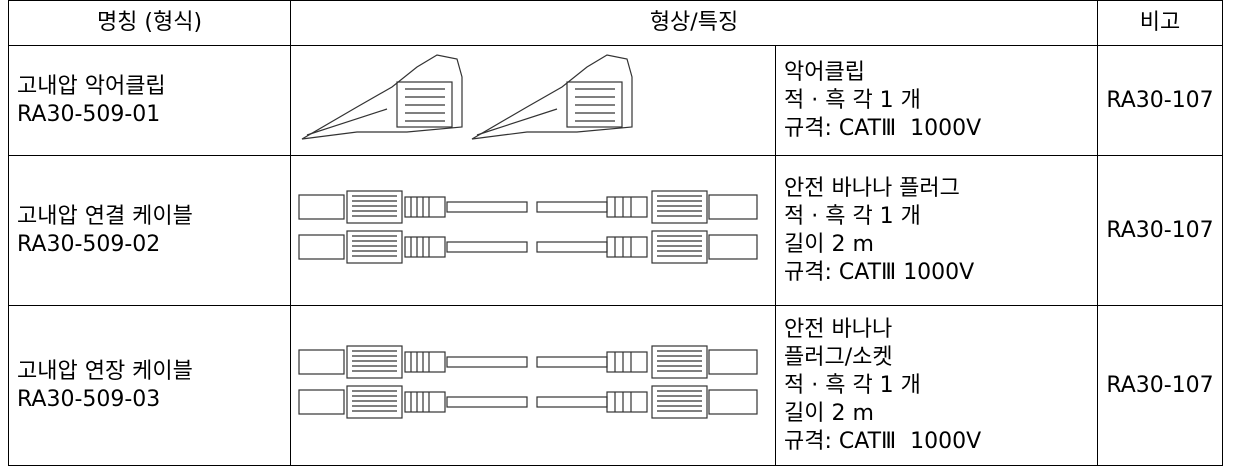  I want to click on feature-line: 안전 바나나 플러그, so click(872, 188).